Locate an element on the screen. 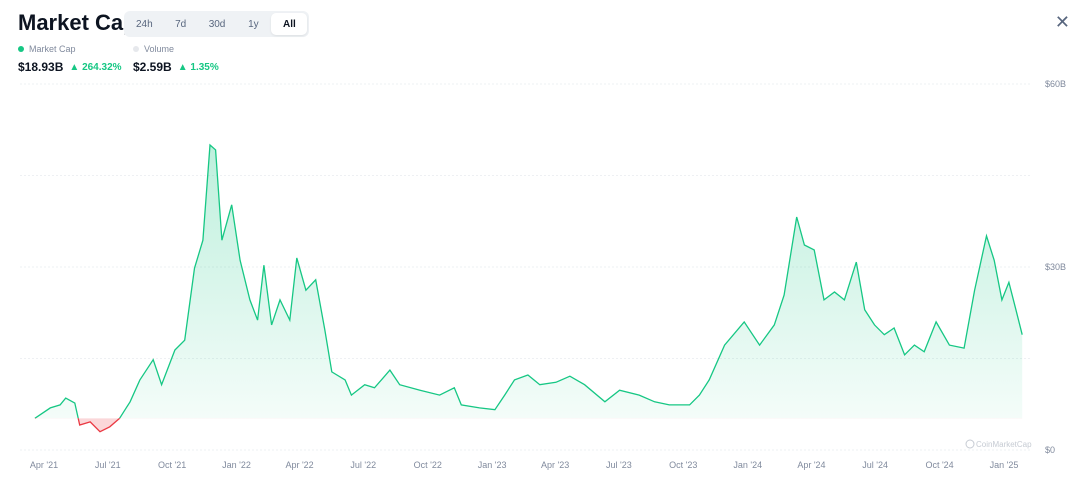 The width and height of the screenshot is (1080, 490). x-tick-label: Jul '21 is located at coordinates (108, 465).